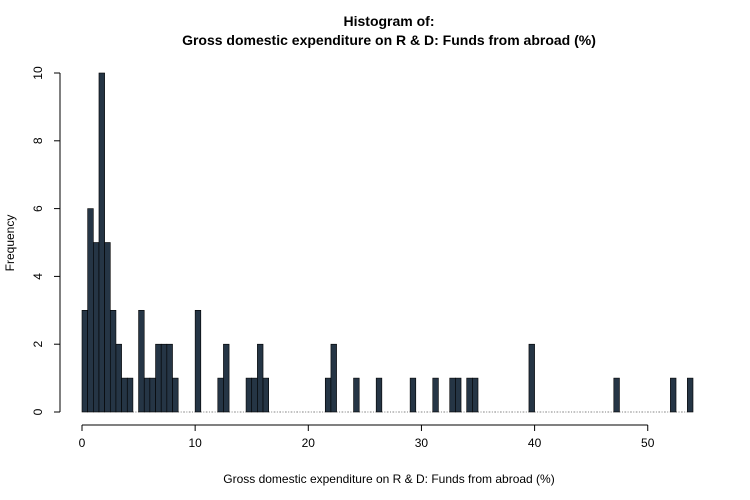  I want to click on y-axis: 0 2 4 6 8 10, so click(46, 240).